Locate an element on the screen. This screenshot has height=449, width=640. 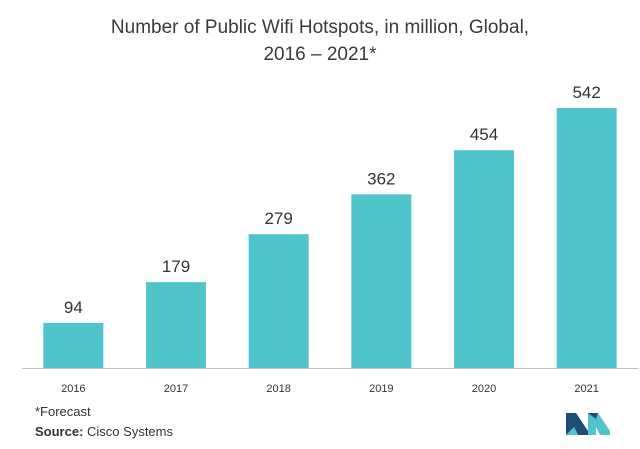
data-label-2016: 94 is located at coordinates (73, 307).